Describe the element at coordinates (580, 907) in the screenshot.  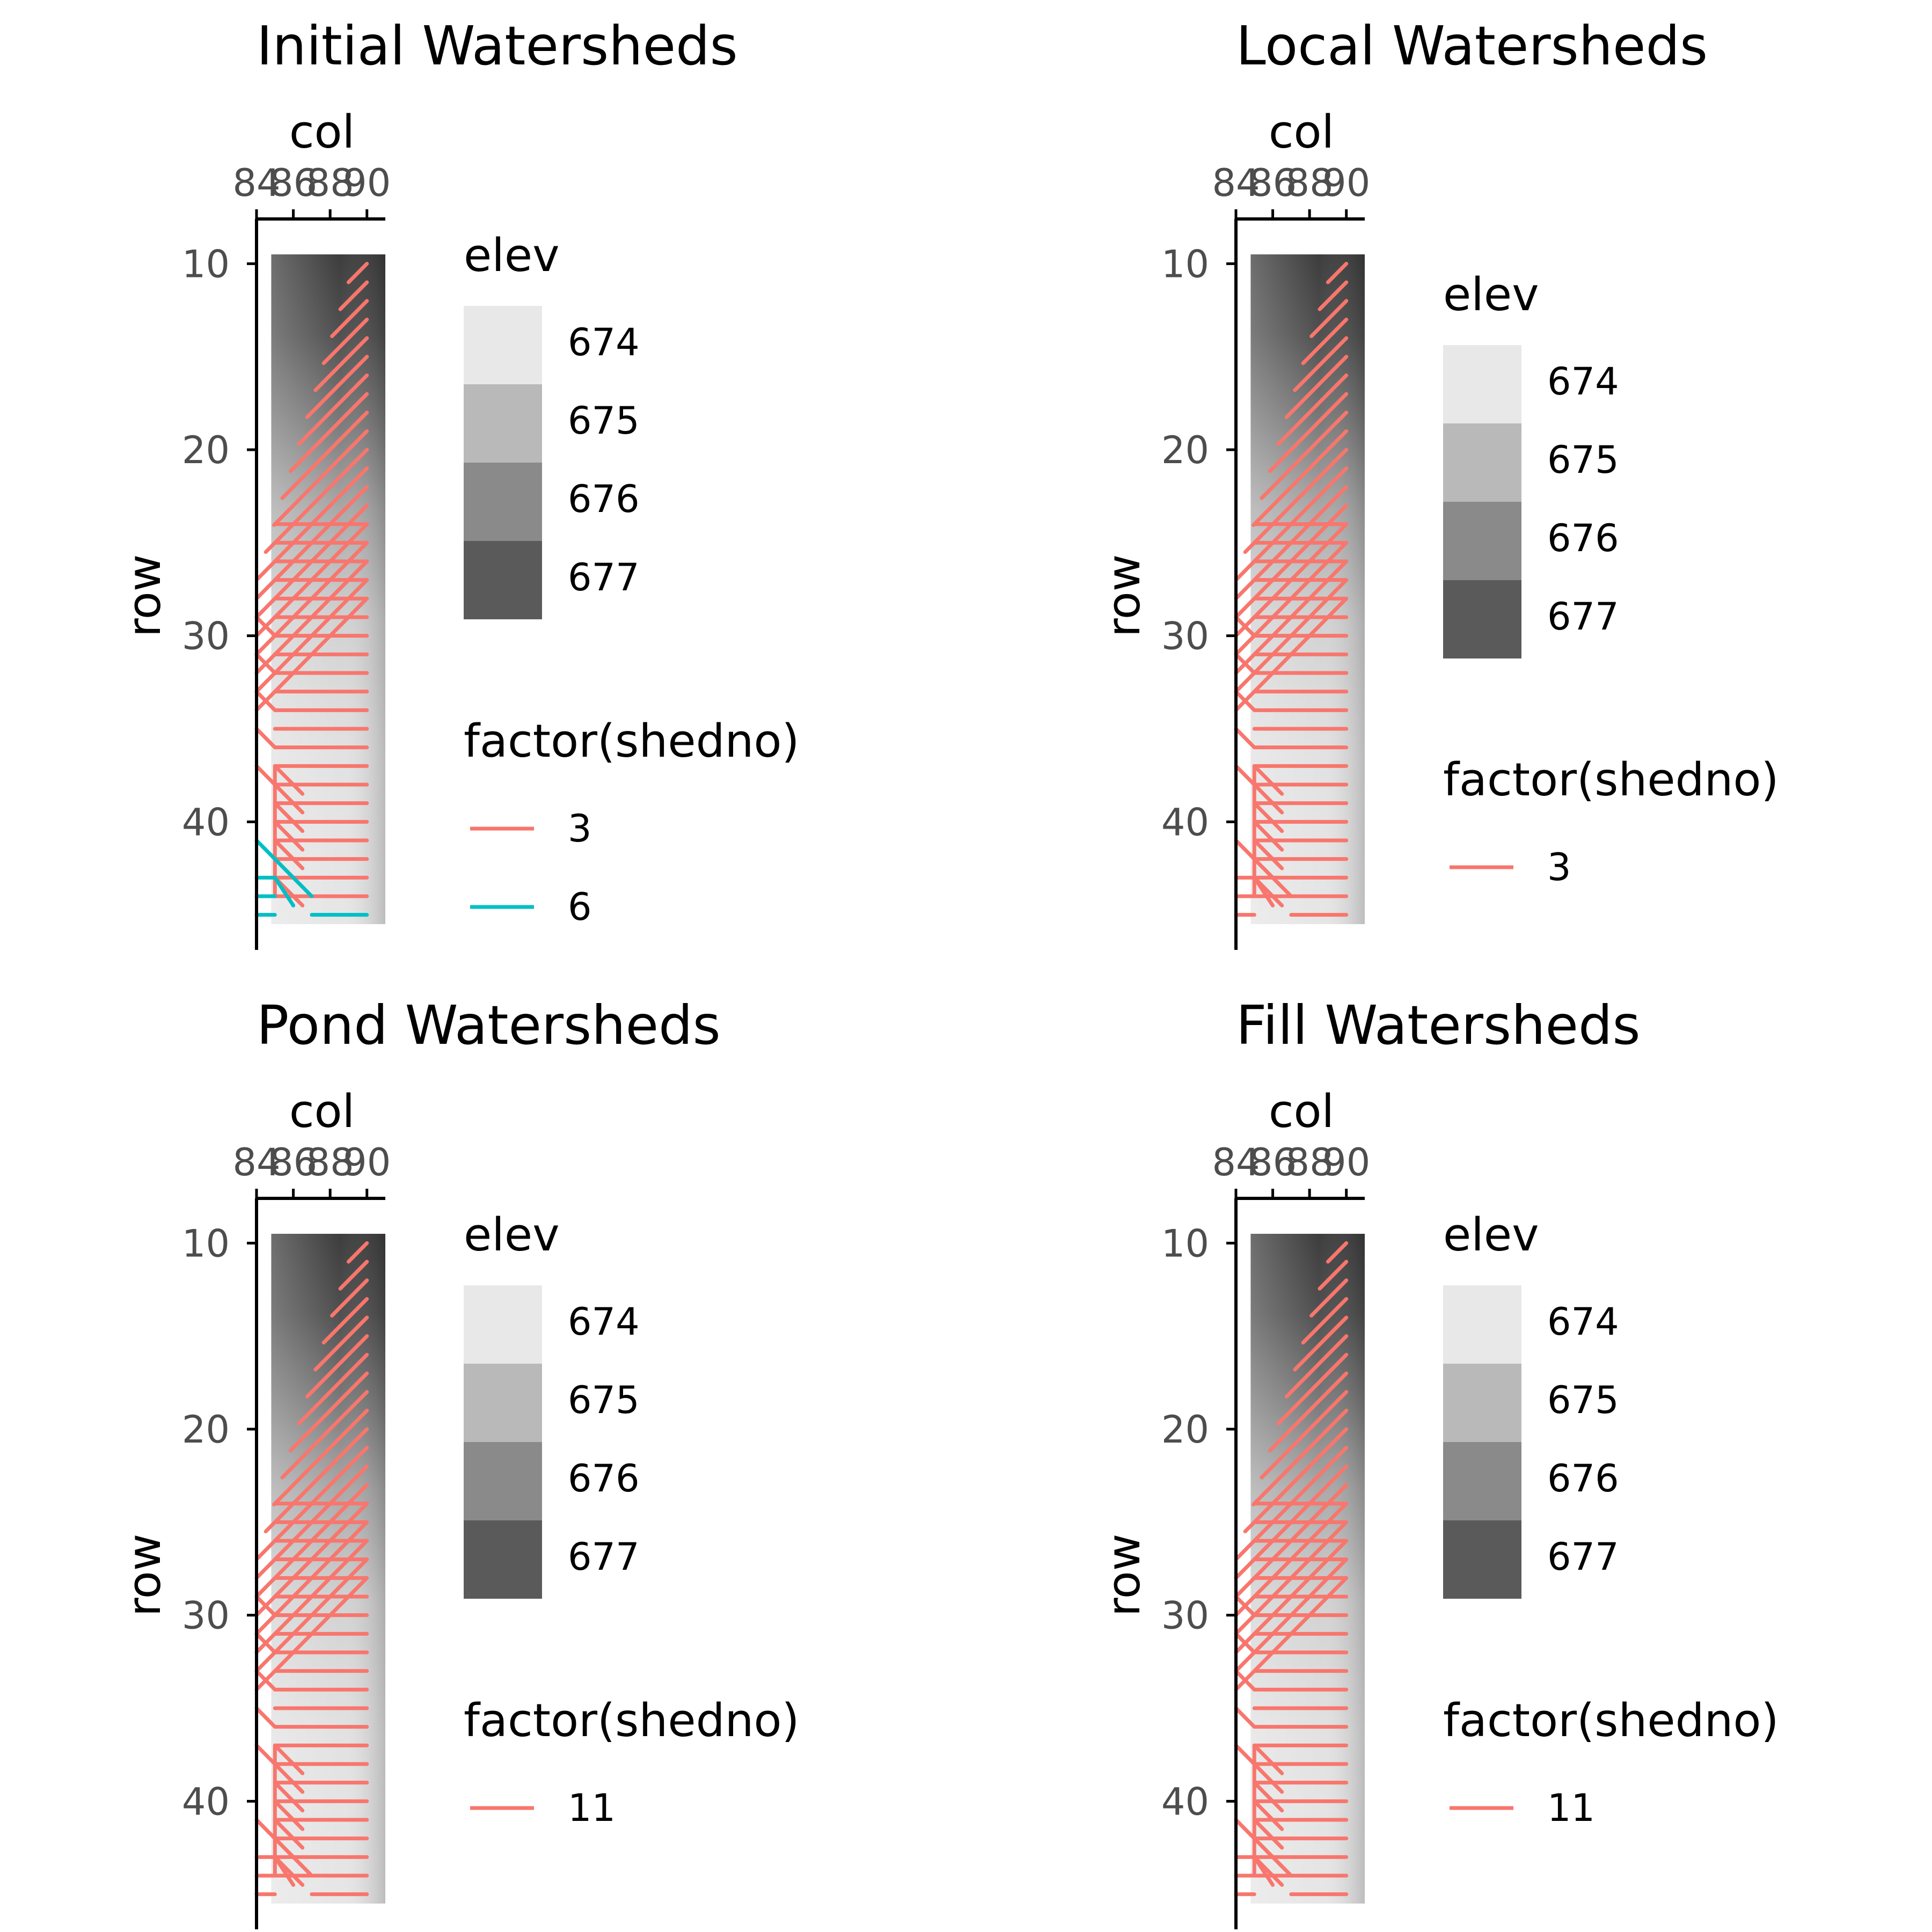
I see `color-legend-label: 6` at that location.